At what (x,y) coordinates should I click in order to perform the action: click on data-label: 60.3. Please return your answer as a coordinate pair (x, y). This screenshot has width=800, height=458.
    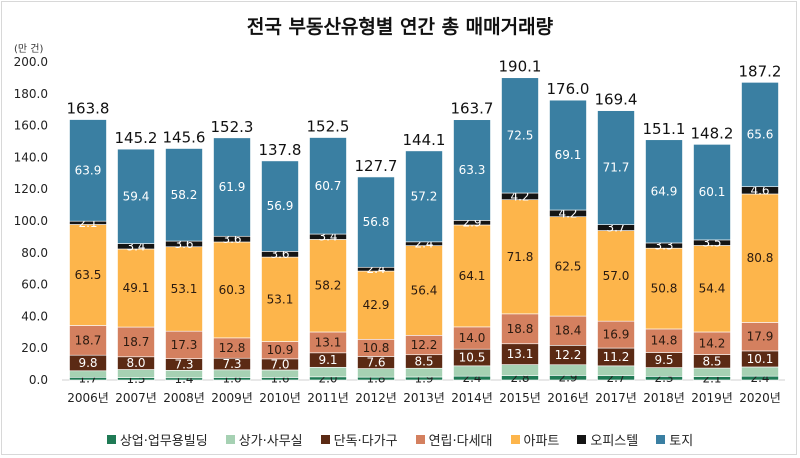
    Looking at the image, I should click on (232, 290).